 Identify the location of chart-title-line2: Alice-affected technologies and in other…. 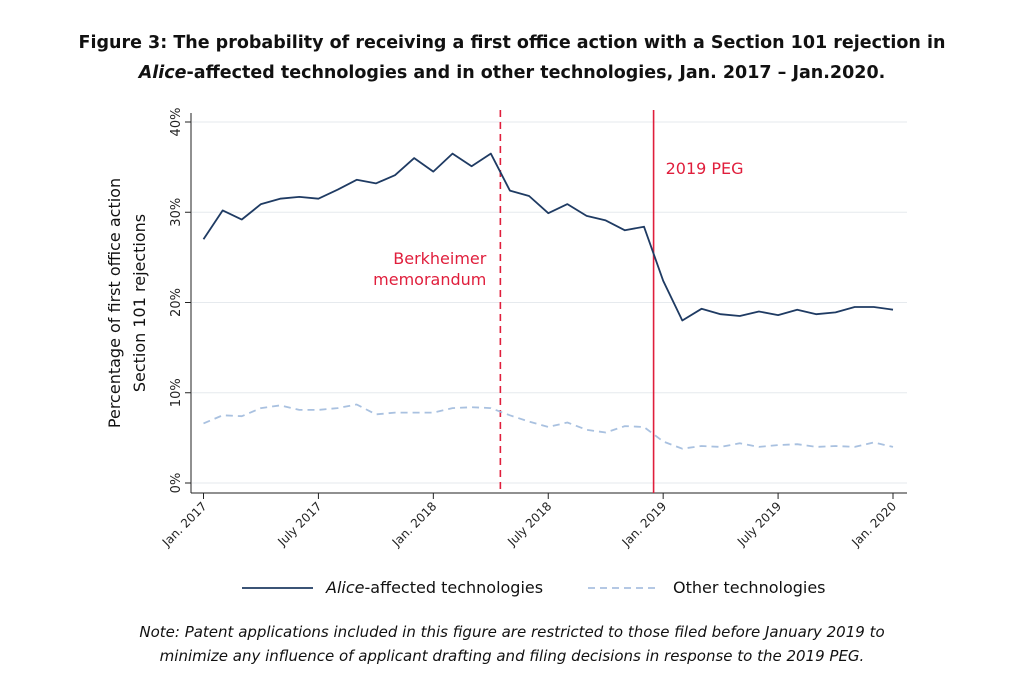
(512, 73).